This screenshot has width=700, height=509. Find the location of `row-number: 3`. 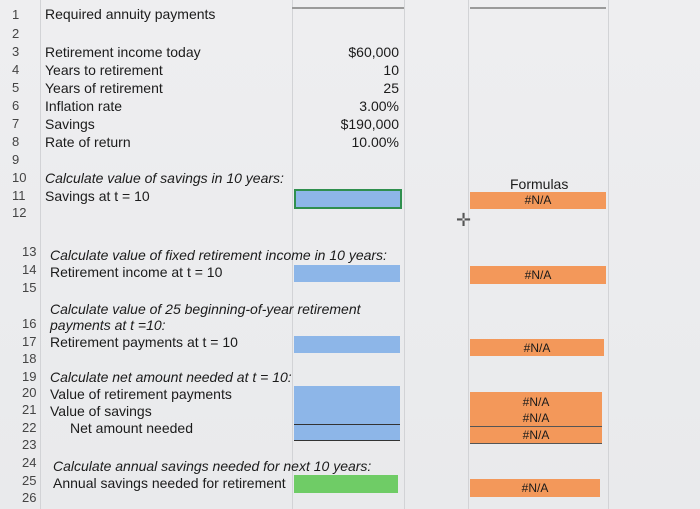

row-number: 3 is located at coordinates (16, 51).